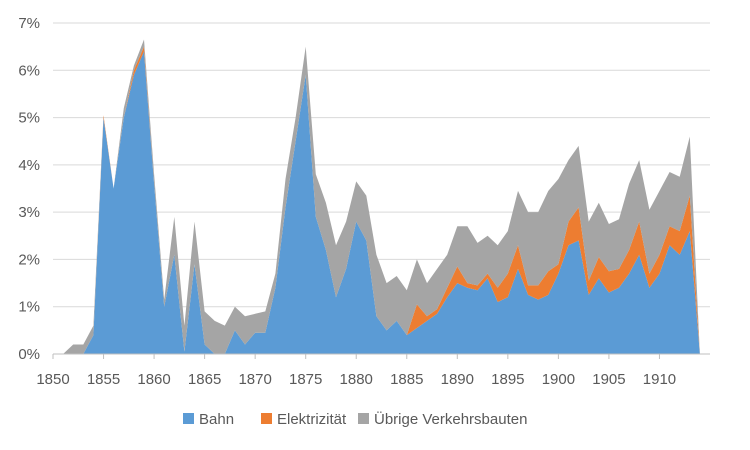 This screenshot has height=450, width=750. I want to click on x-axis-tick-label: 1880, so click(356, 379).